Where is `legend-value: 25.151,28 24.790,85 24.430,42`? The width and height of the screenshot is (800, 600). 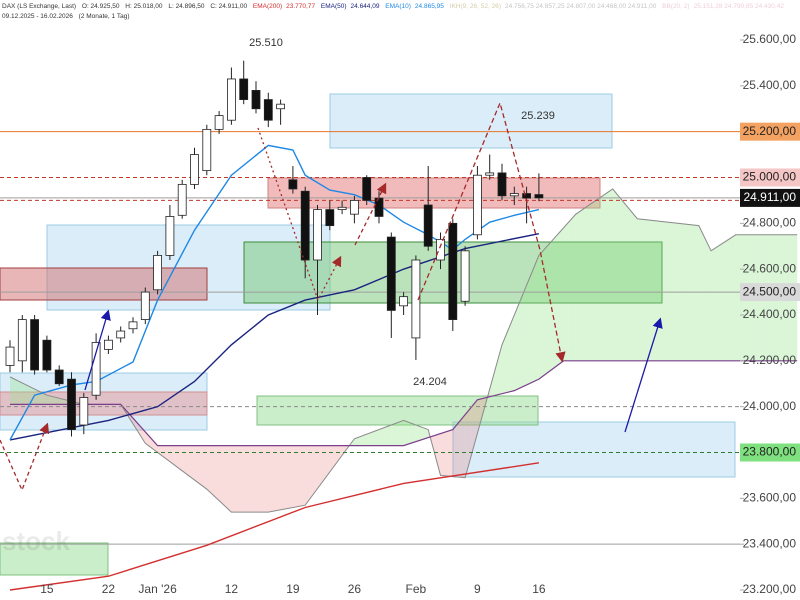
legend-value: 25.151,28 24.790,85 24.430,42 is located at coordinates (738, 6).